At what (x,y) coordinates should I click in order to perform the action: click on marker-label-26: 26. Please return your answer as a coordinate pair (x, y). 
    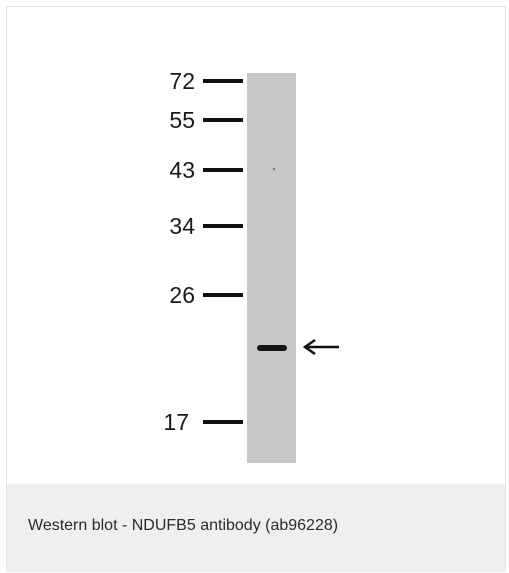
    Looking at the image, I should click on (182, 295).